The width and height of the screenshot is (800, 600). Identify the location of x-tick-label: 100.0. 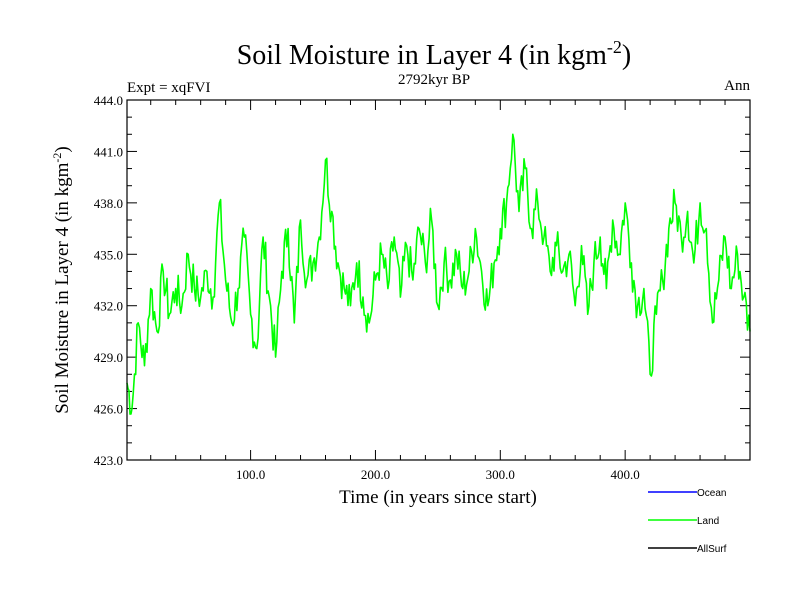
(250, 474).